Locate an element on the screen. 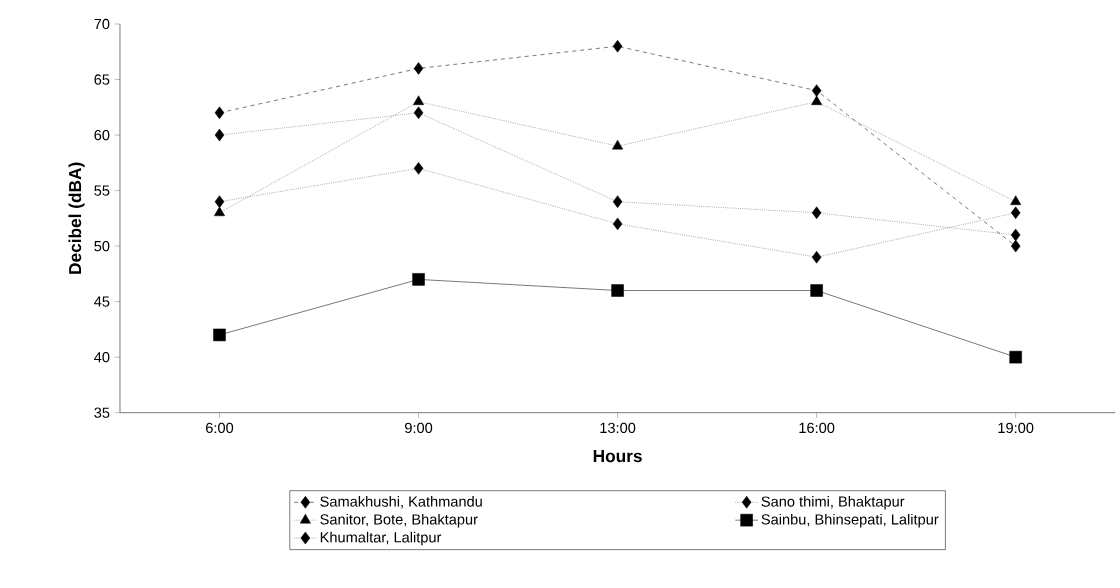 Image resolution: width=1120 pixels, height=588 pixels. x-tick-label: 6:00 is located at coordinates (220, 427).